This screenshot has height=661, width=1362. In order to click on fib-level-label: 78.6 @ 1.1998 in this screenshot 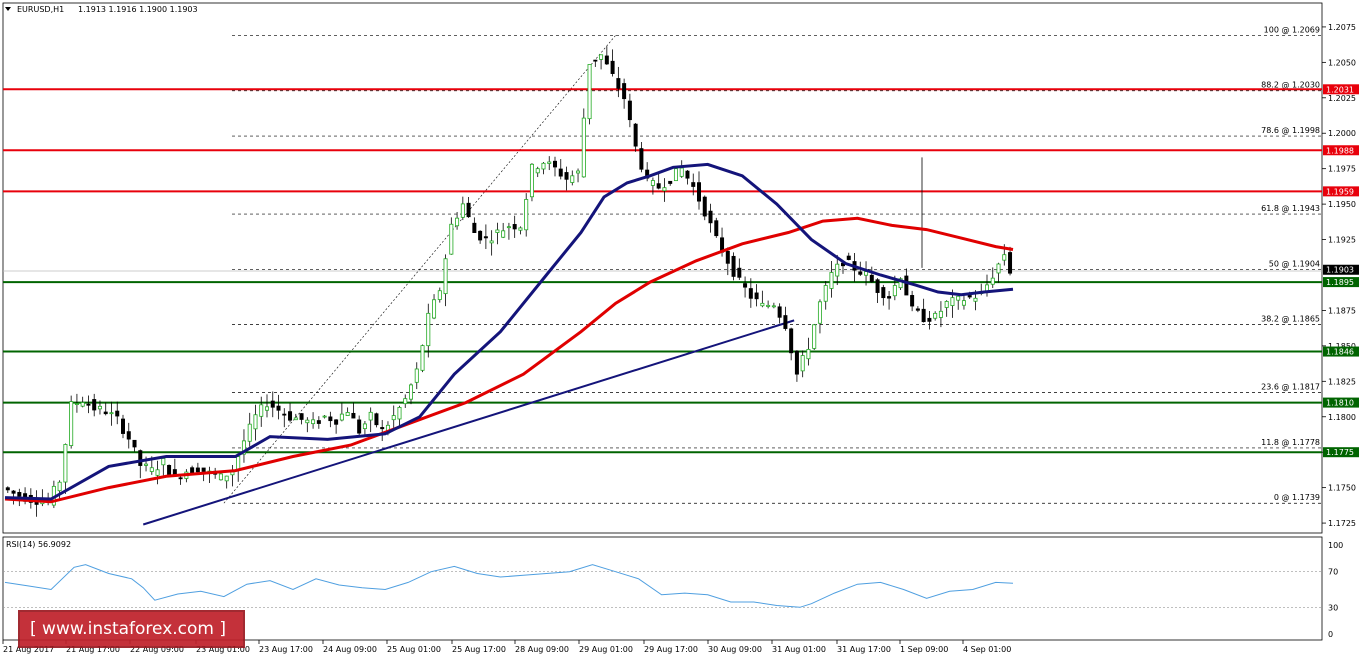, I will do `click(1290, 130)`.